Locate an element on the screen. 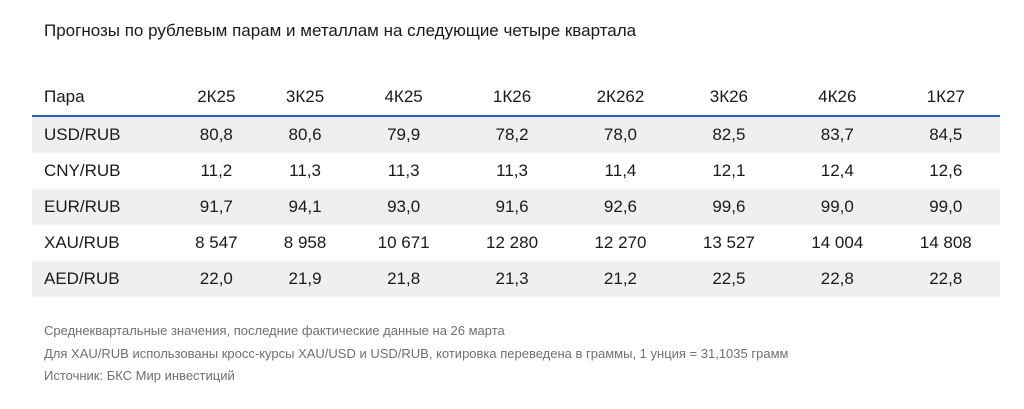 This screenshot has width=1024, height=409. pair-label: EUR/RUB is located at coordinates (102, 207).